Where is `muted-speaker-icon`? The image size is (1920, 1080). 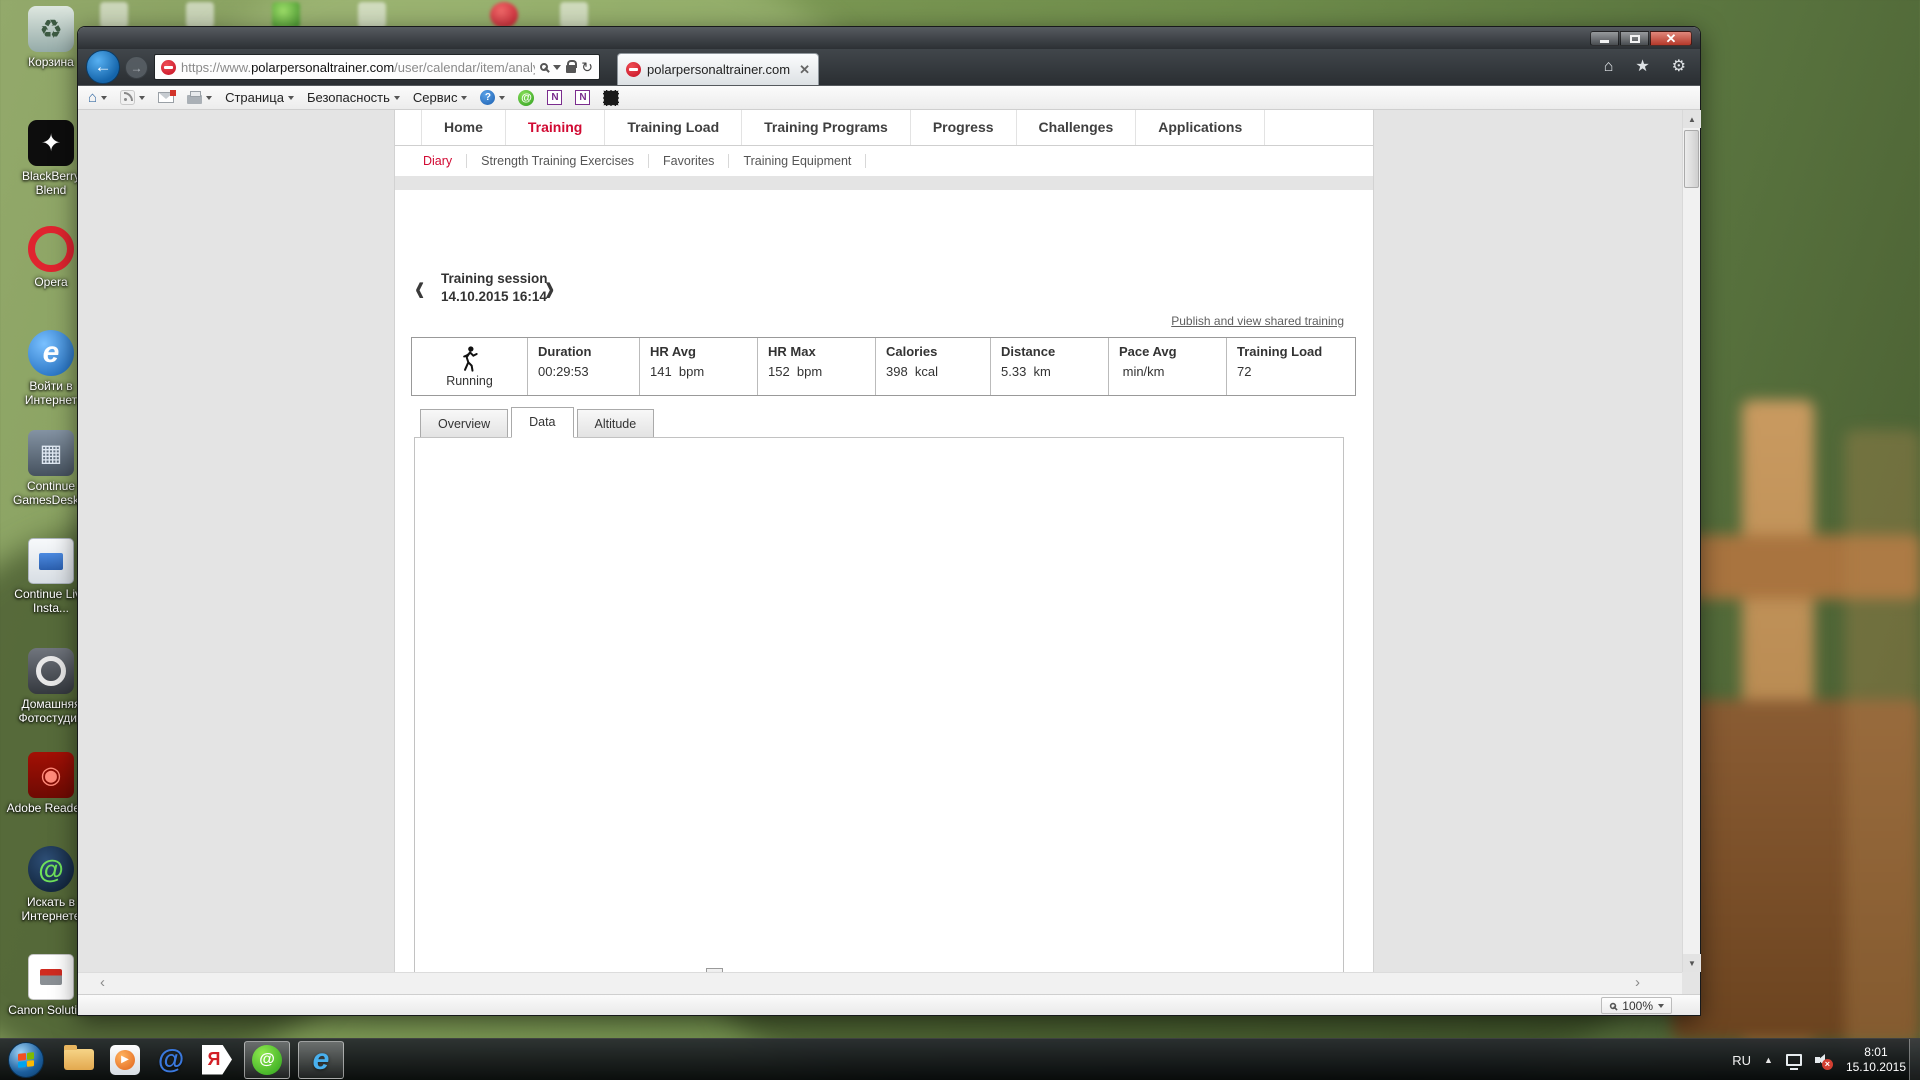
muted-speaker-icon is located at coordinates (1823, 1061).